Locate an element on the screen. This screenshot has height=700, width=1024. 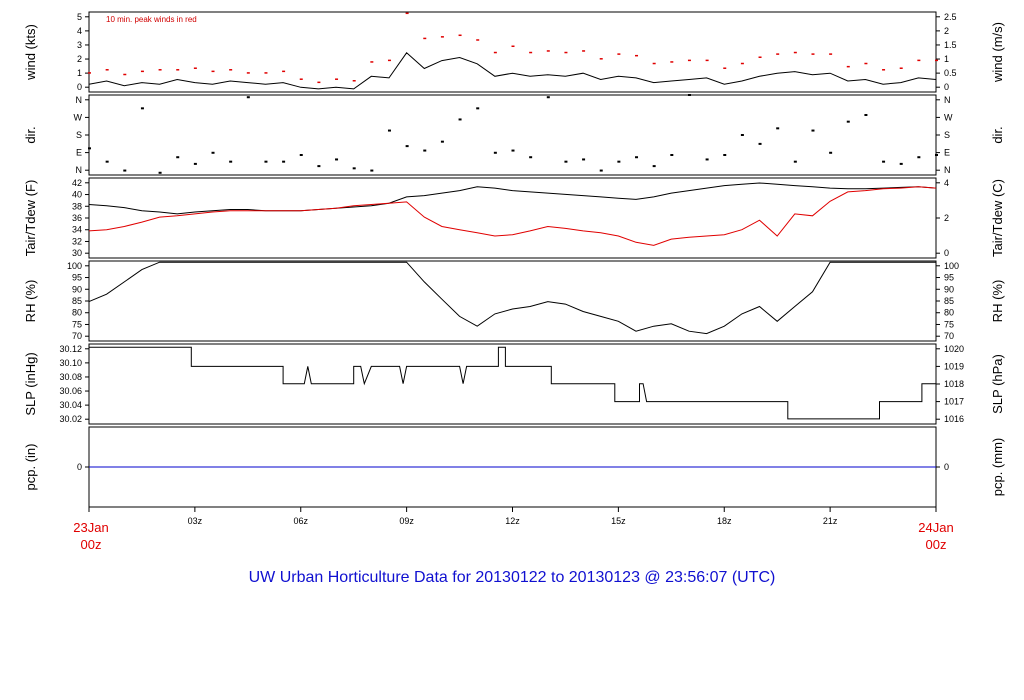
tick-label-left-wind: 4 is located at coordinates (79, 31).